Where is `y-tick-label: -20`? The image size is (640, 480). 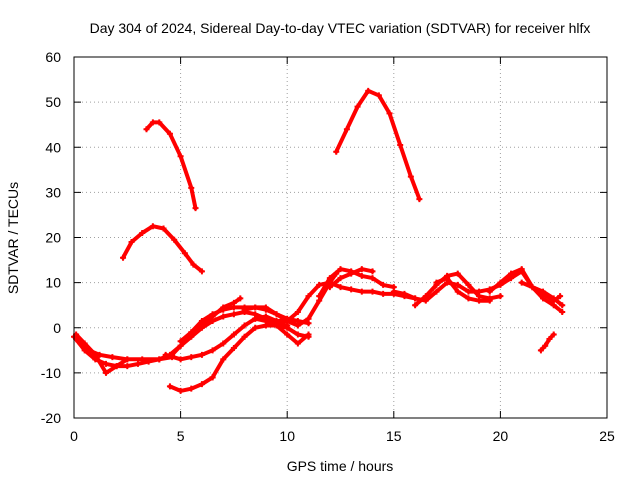 y-tick-label: -20 is located at coordinates (51, 418).